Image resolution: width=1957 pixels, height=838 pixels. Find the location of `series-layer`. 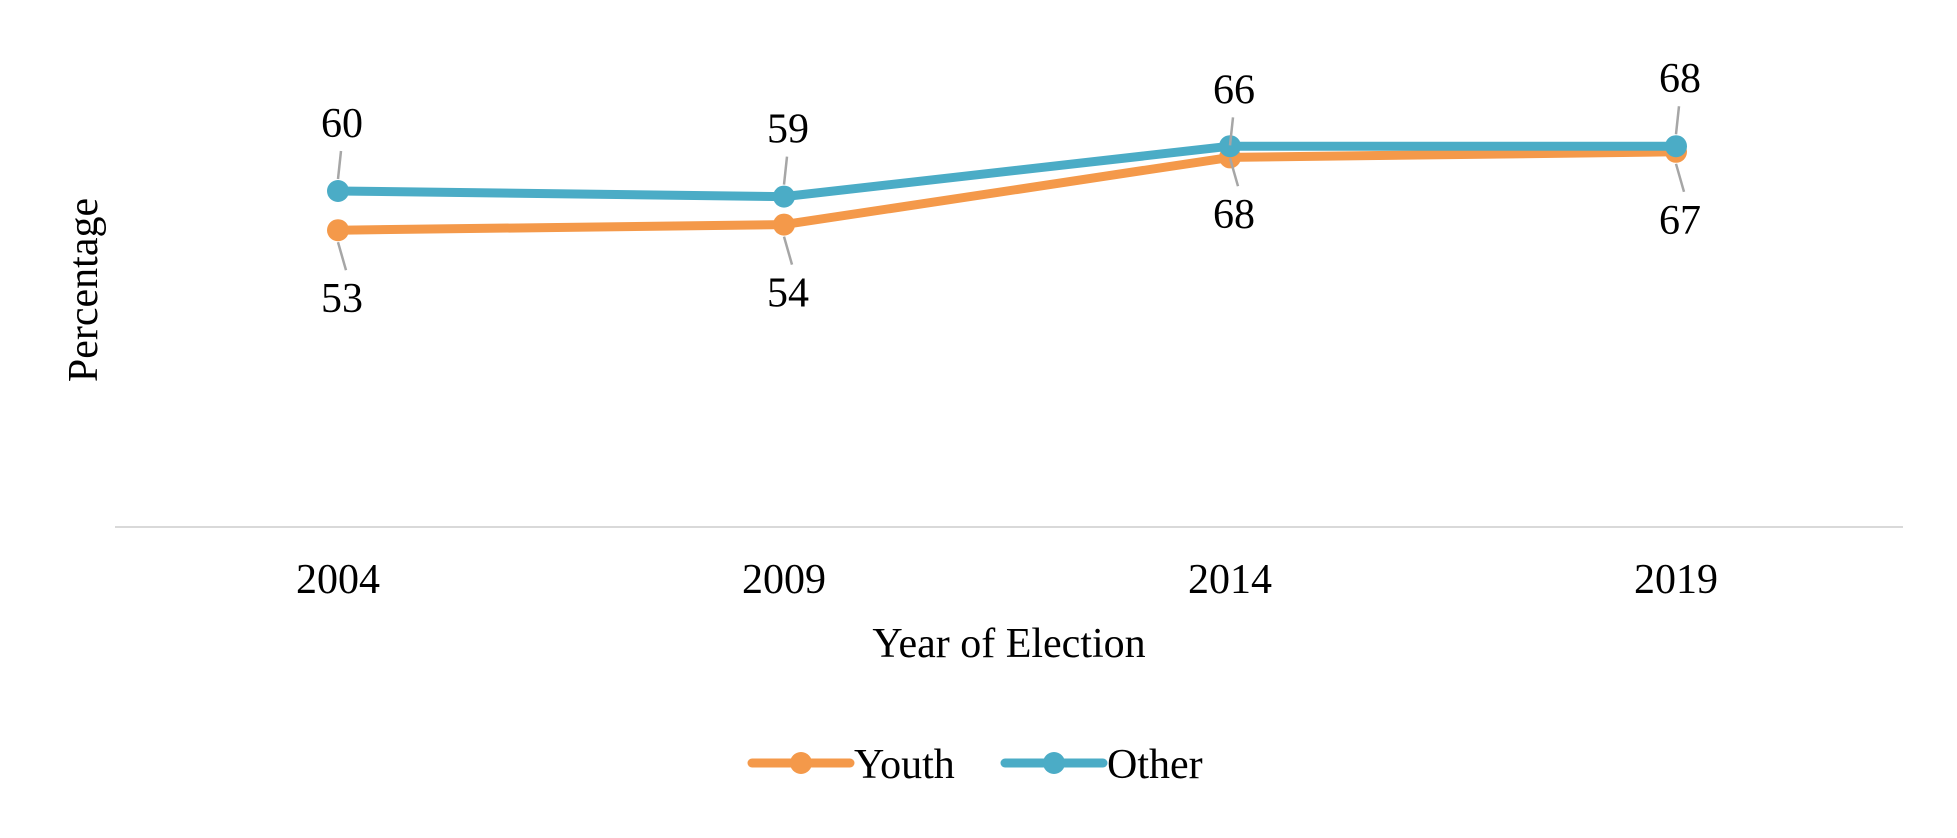

series-layer is located at coordinates (1007, 188).